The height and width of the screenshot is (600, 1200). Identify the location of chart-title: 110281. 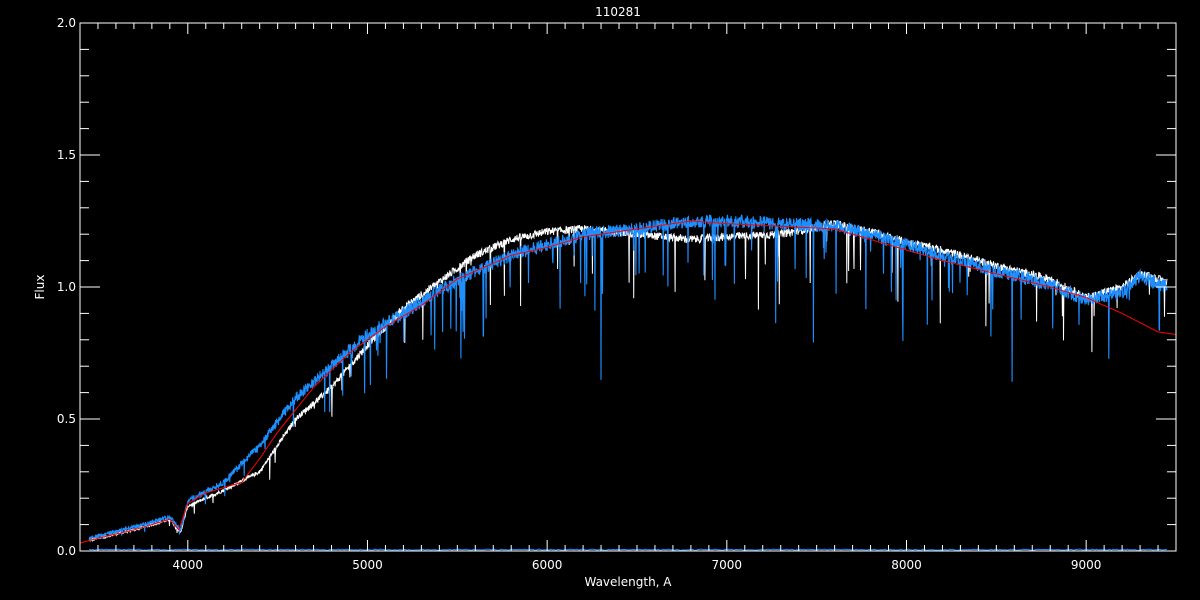
(618, 12).